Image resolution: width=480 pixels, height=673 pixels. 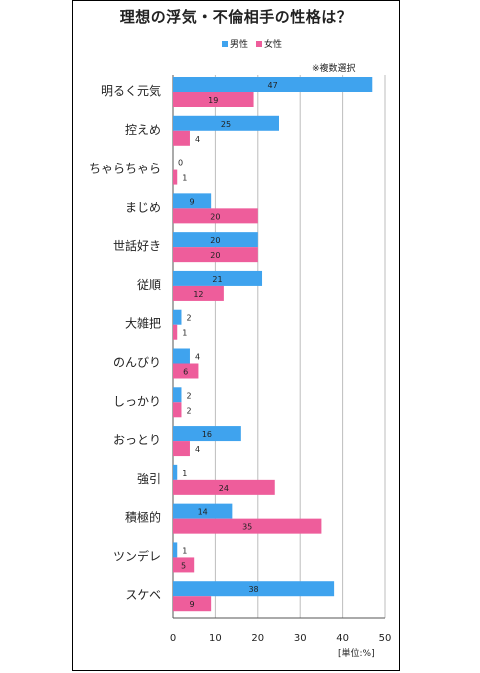 I want to click on data-label: 19, so click(x=213, y=100).